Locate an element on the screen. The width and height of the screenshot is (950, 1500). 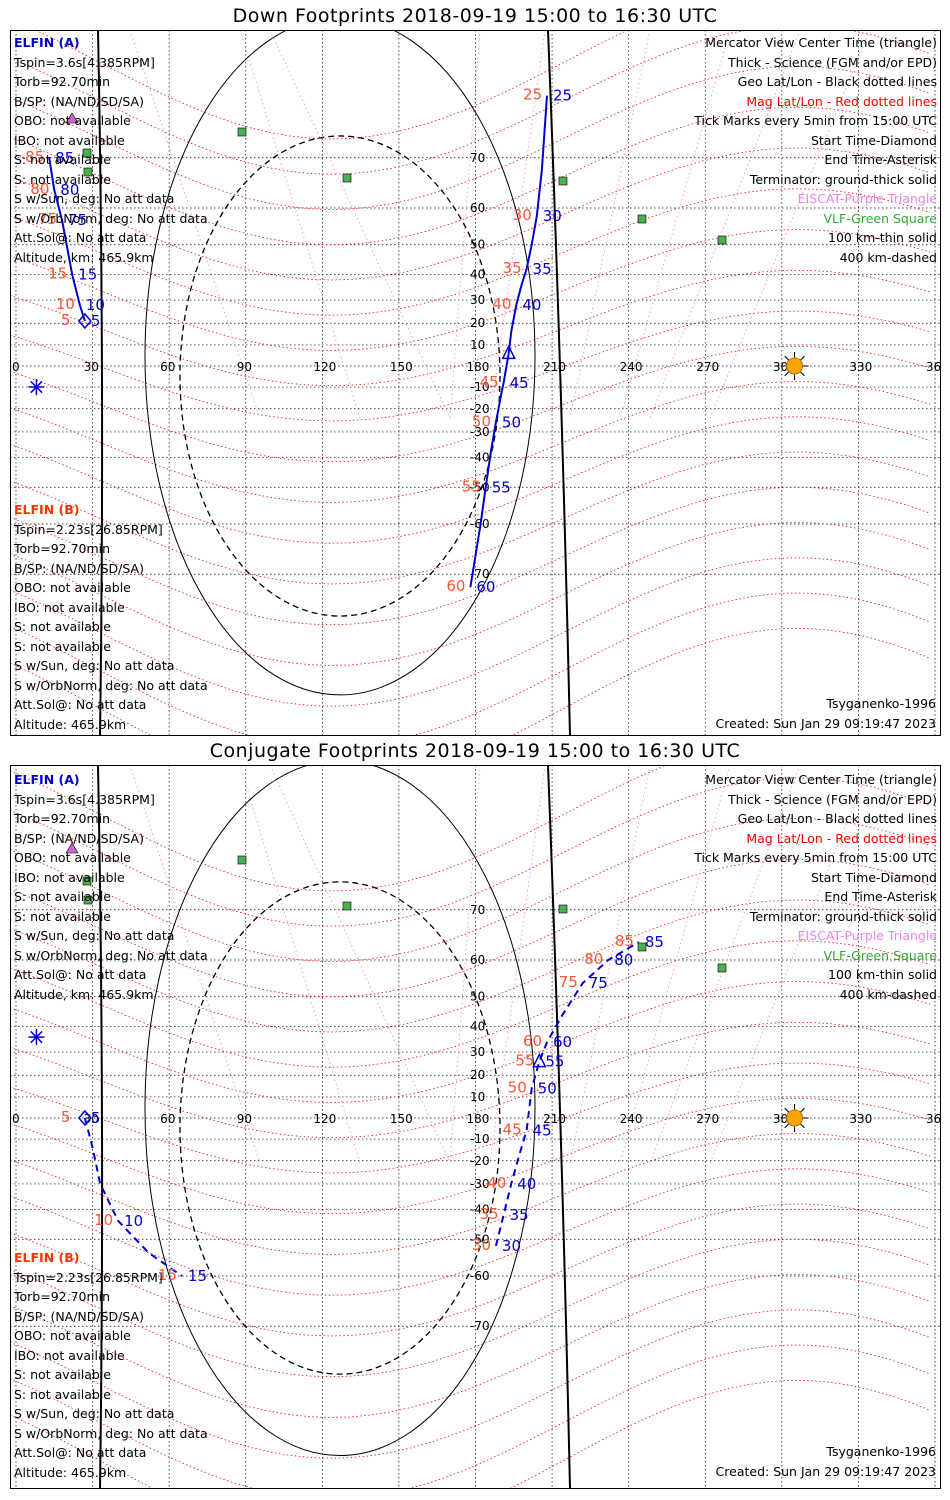
sun-disc is located at coordinates (795, 366).